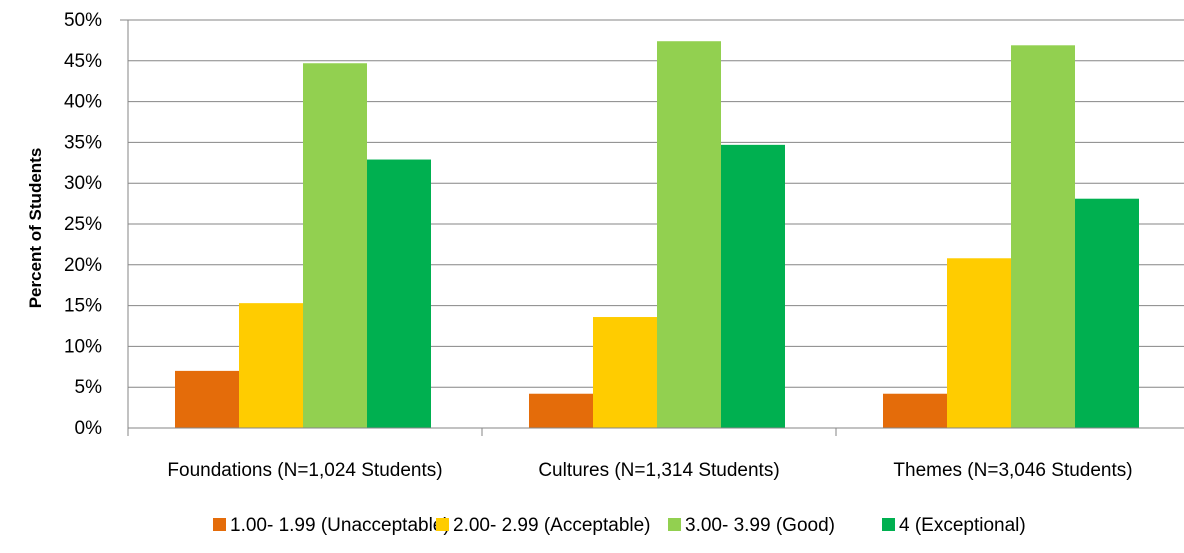  What do you see at coordinates (83, 102) in the screenshot?
I see `y-tick-label: 40%` at bounding box center [83, 102].